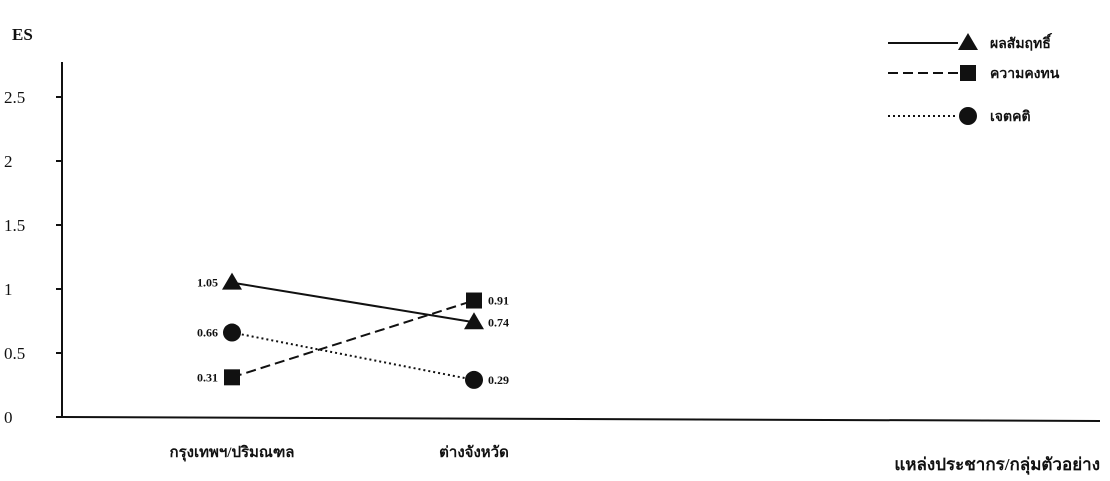  I want to click on series-1-data-label-1: 0.91, so click(498, 301).